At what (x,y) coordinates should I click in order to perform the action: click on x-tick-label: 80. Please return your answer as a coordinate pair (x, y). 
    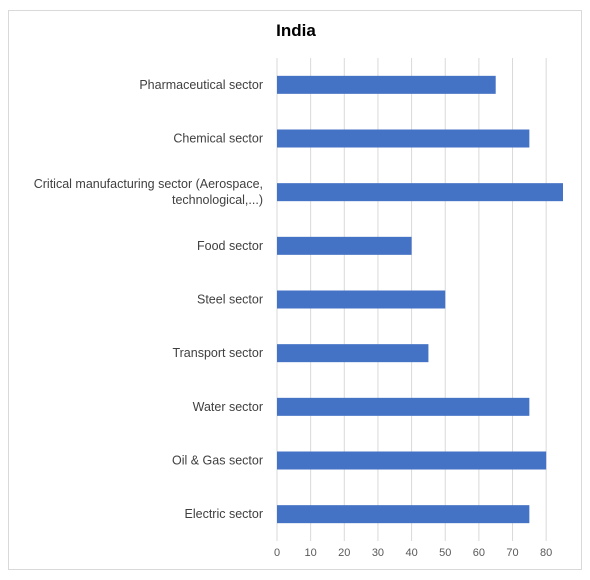
    Looking at the image, I should click on (546, 553).